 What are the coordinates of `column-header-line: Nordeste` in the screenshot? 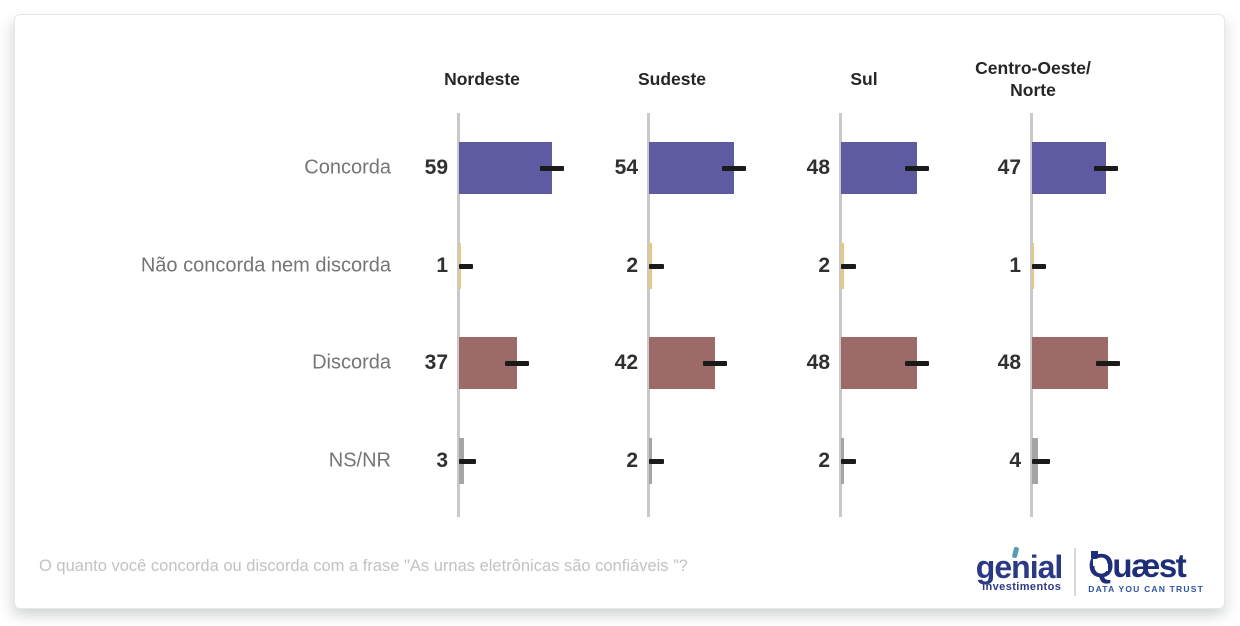 It's located at (482, 79).